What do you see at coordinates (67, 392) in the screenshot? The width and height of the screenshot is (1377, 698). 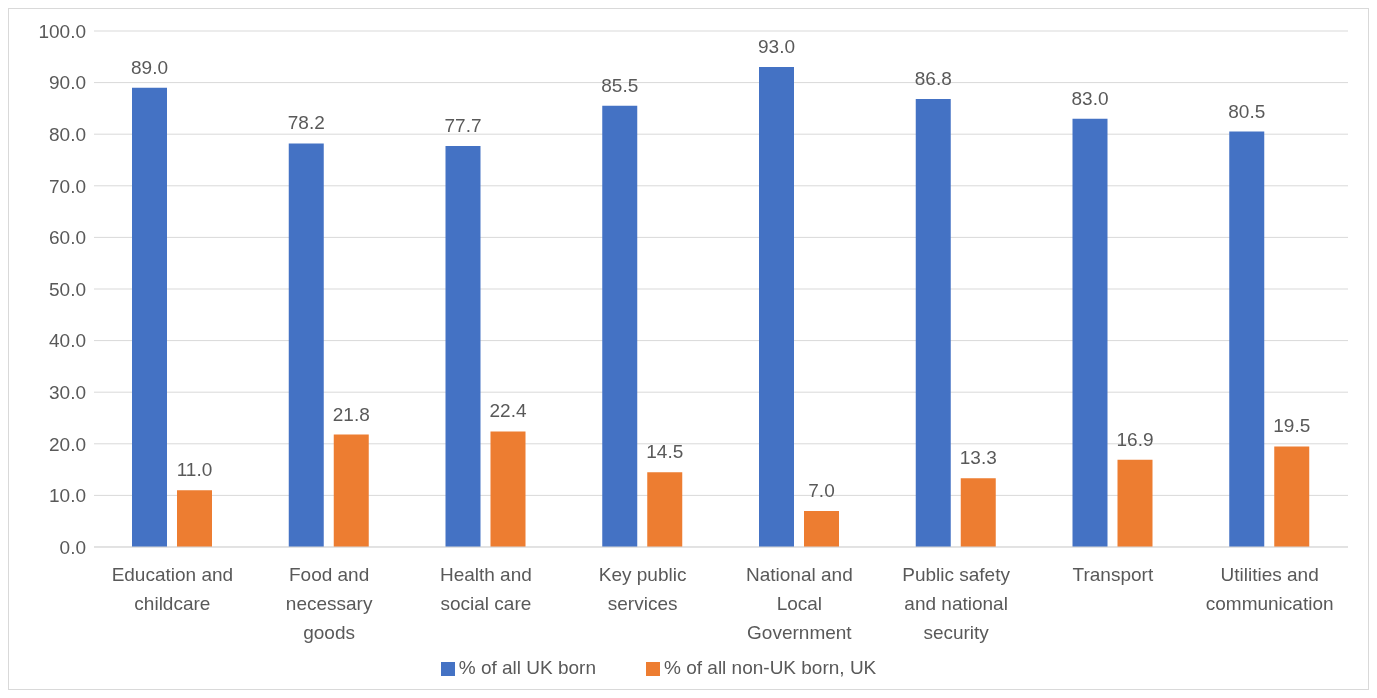 I see `y-tick-label: 30.0` at bounding box center [67, 392].